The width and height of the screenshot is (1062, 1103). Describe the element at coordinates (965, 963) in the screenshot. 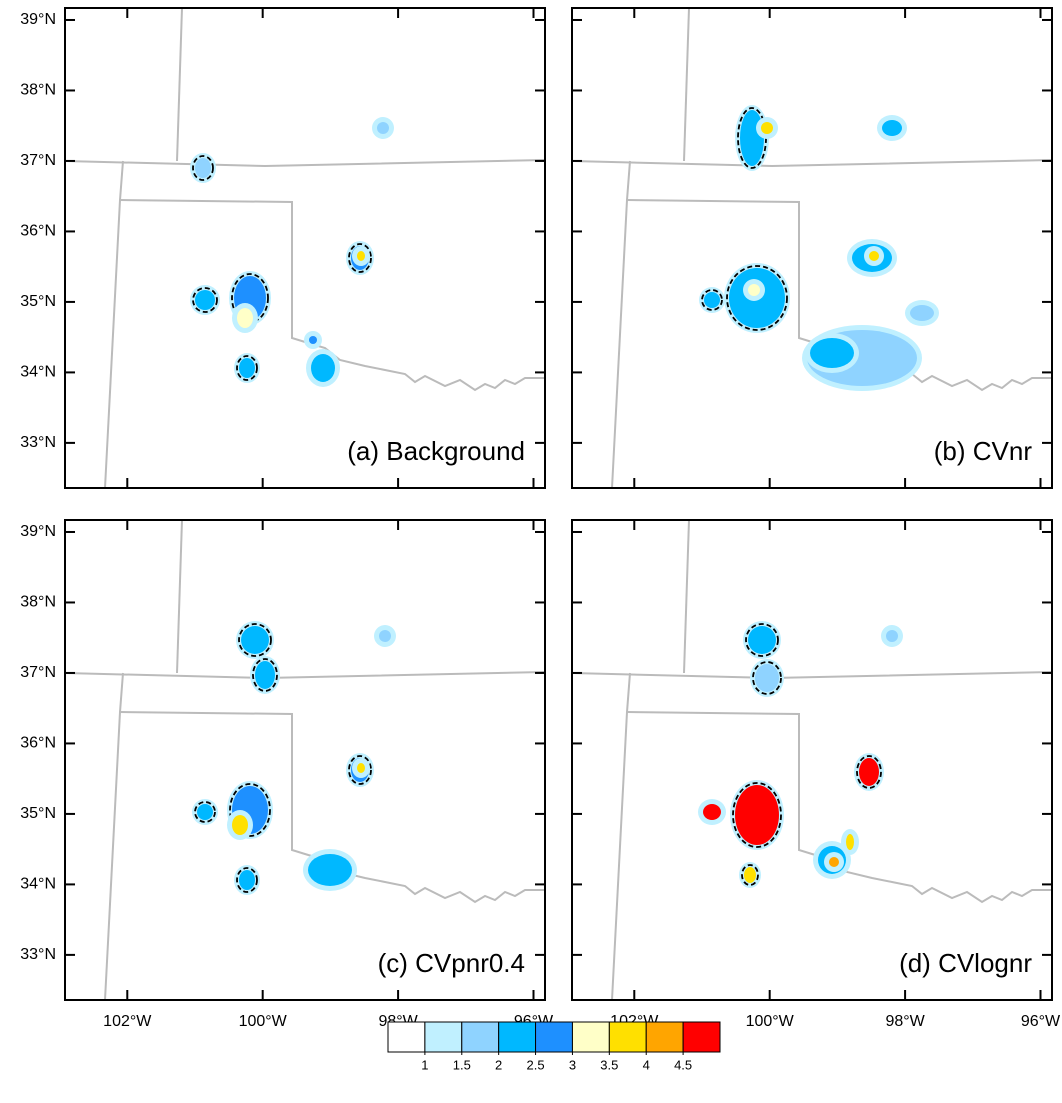

I see `panel-label: (d) CVlognr` at that location.